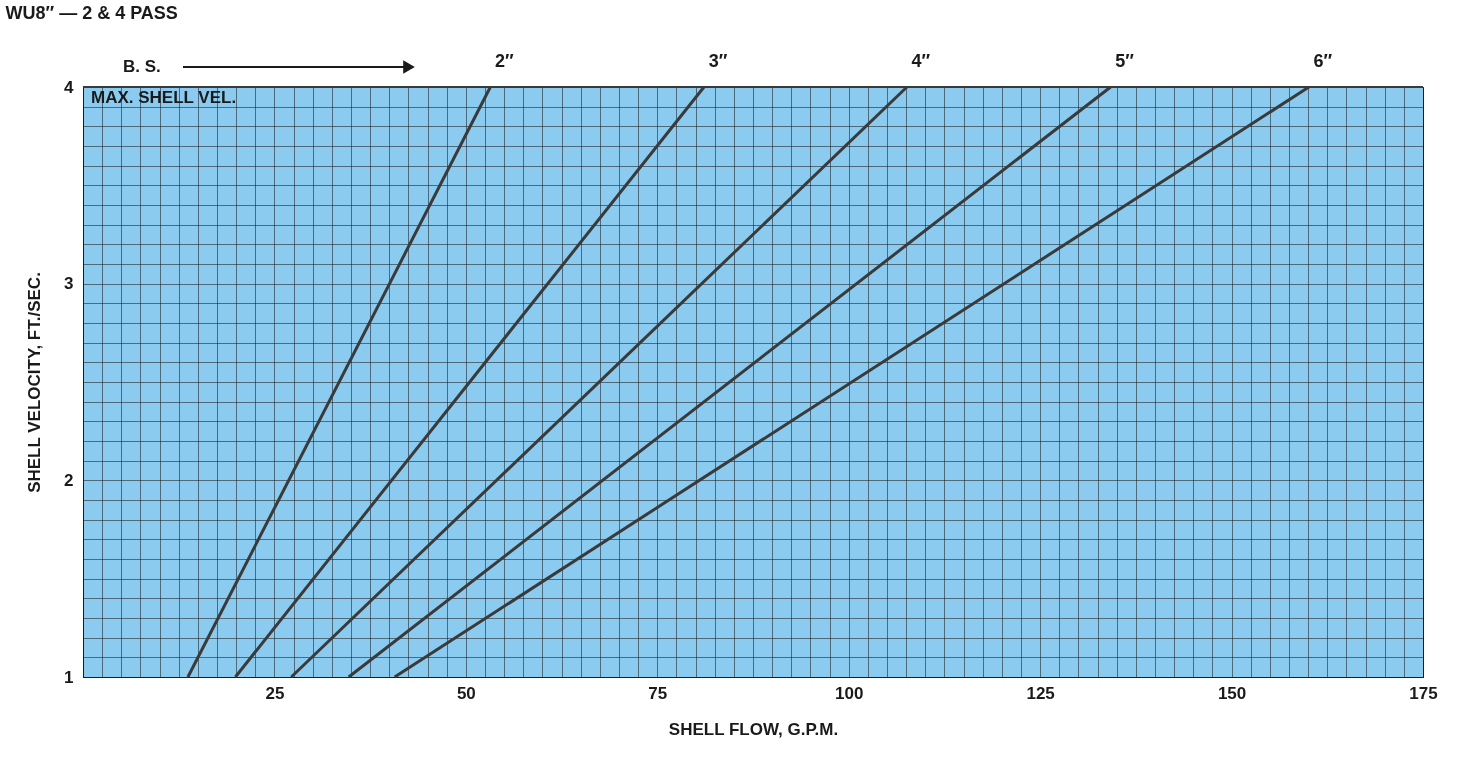 This screenshot has height=765, width=1461. I want to click on series-label: 5″, so click(1125, 61).